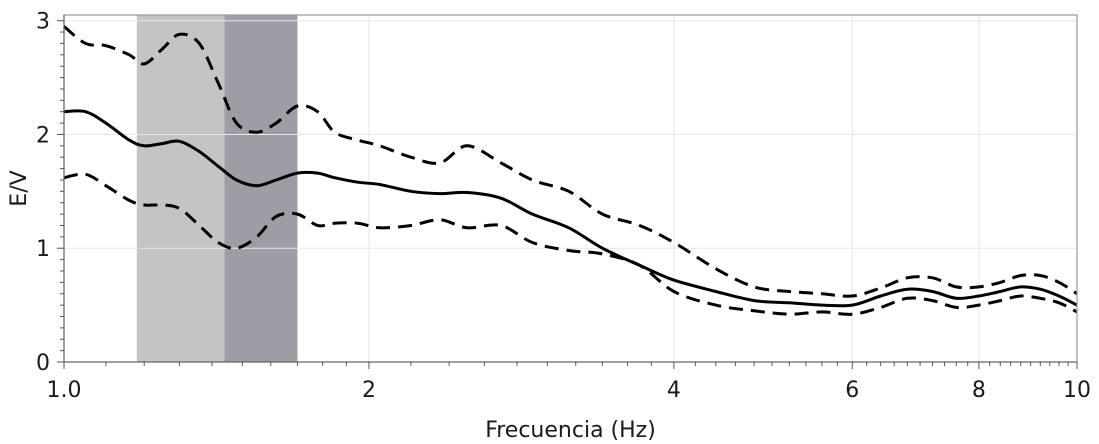 This screenshot has width=1099, height=444. What do you see at coordinates (569, 390) in the screenshot?
I see `x-tick-labels: 1.0 2 4 6 8 10` at bounding box center [569, 390].